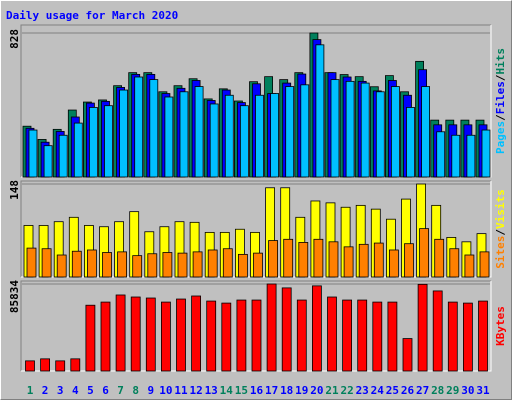 The image size is (512, 400). What do you see at coordinates (362, 390) in the screenshot?
I see `x-tick-label: 23` at bounding box center [362, 390].